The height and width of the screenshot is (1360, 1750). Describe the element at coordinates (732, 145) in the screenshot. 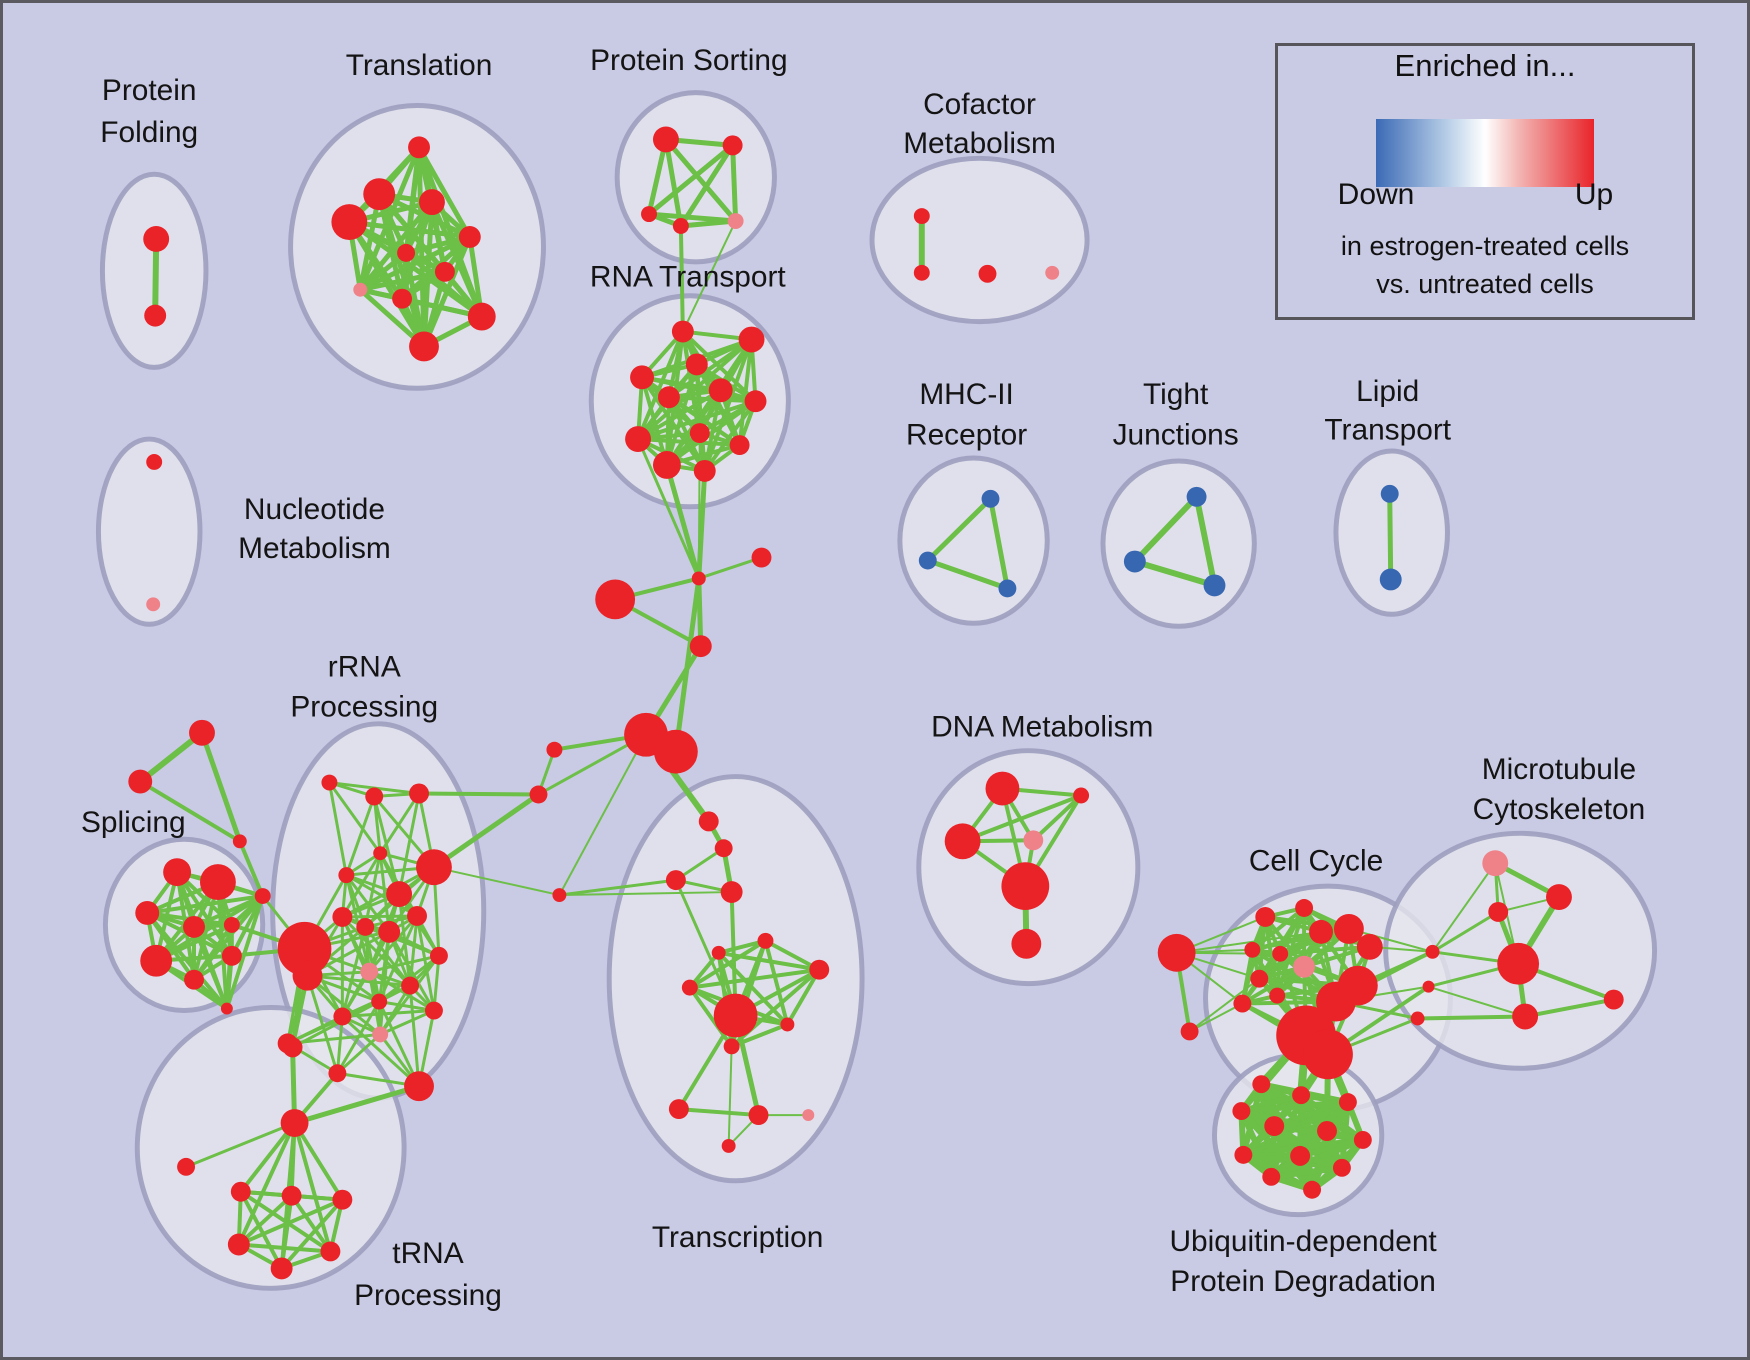

I see `node-ps2` at that location.